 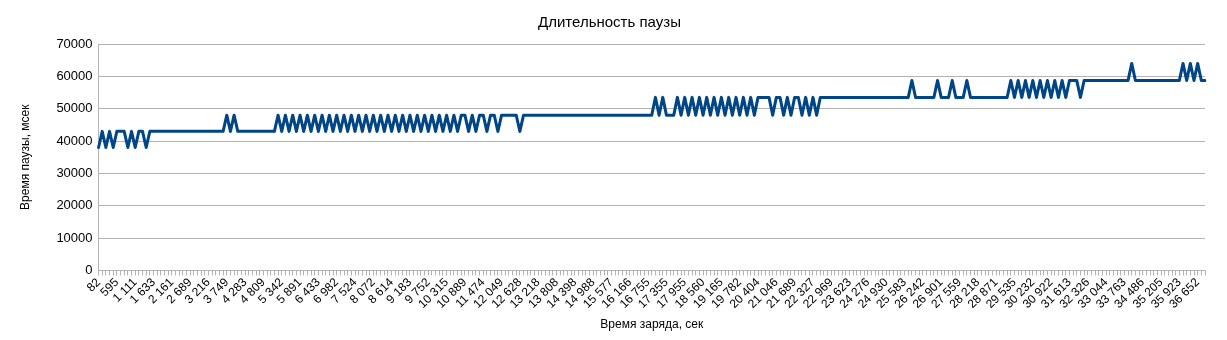 I want to click on y-tick-label: 60000, so click(x=74, y=75).